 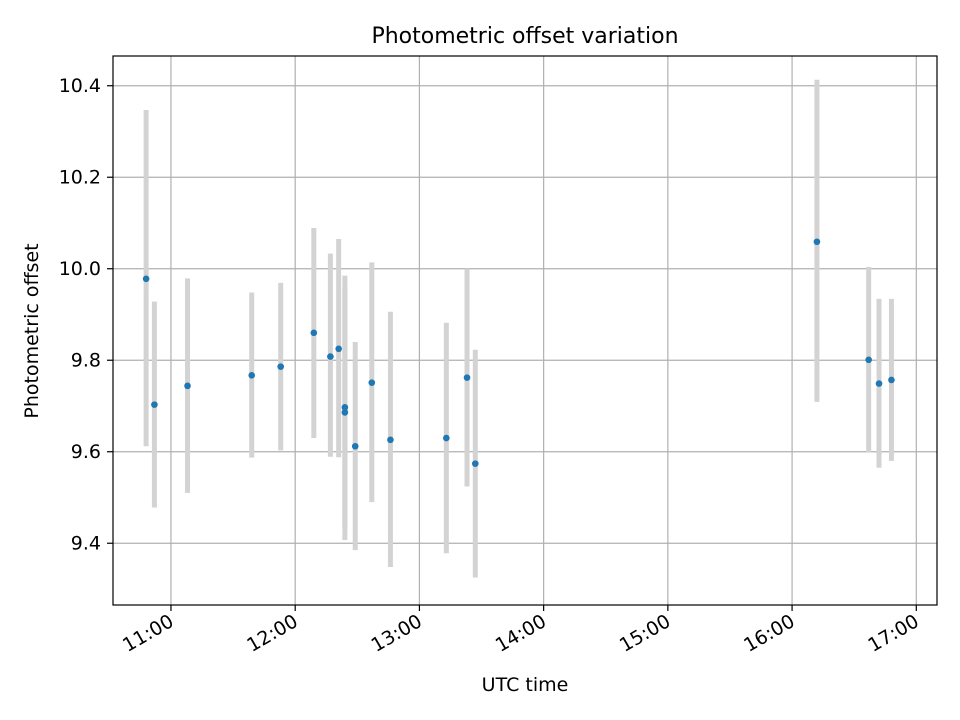 What do you see at coordinates (645, 633) in the screenshot?
I see `x-tick-label: 15:00` at bounding box center [645, 633].